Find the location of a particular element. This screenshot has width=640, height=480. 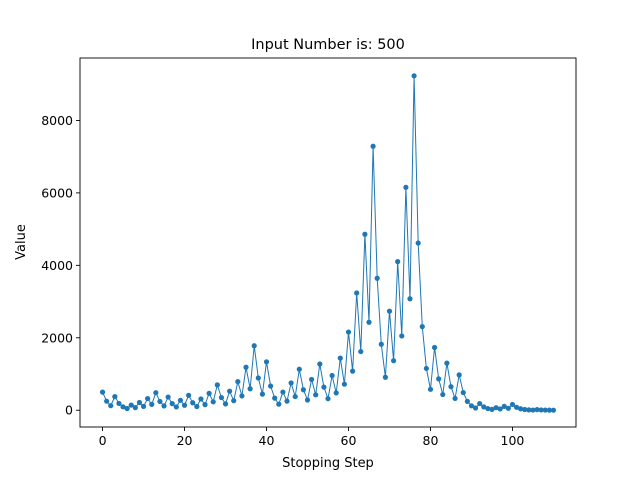

x-tick-label: 80 is located at coordinates (431, 440).